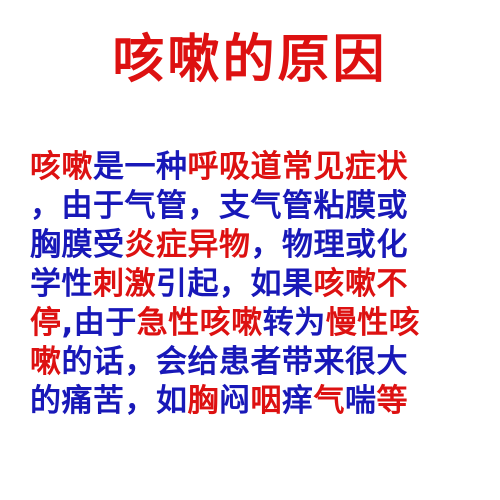  What do you see at coordinates (361, 401) in the screenshot?
I see `text-segment: 喘` at bounding box center [361, 401].